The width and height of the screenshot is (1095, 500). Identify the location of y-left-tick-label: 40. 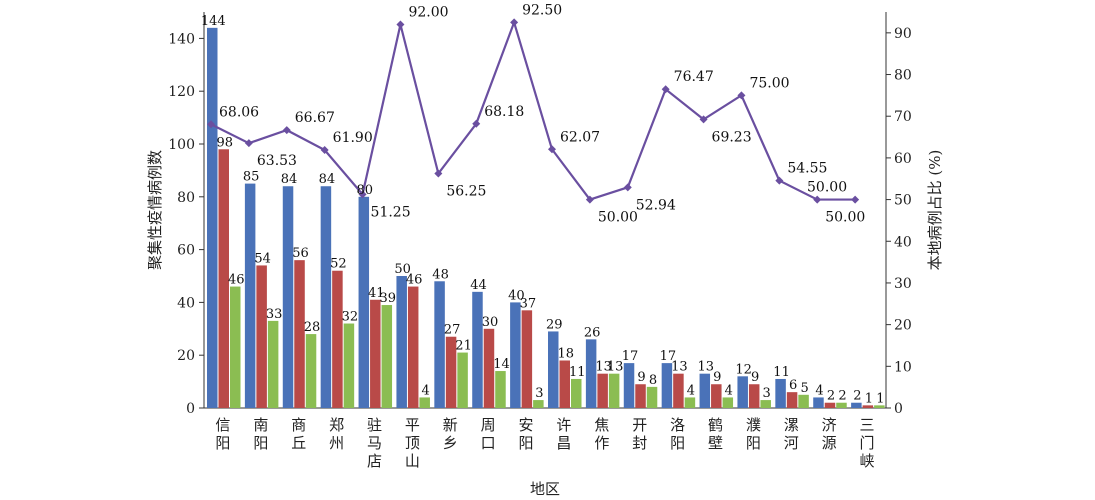
(186, 303).